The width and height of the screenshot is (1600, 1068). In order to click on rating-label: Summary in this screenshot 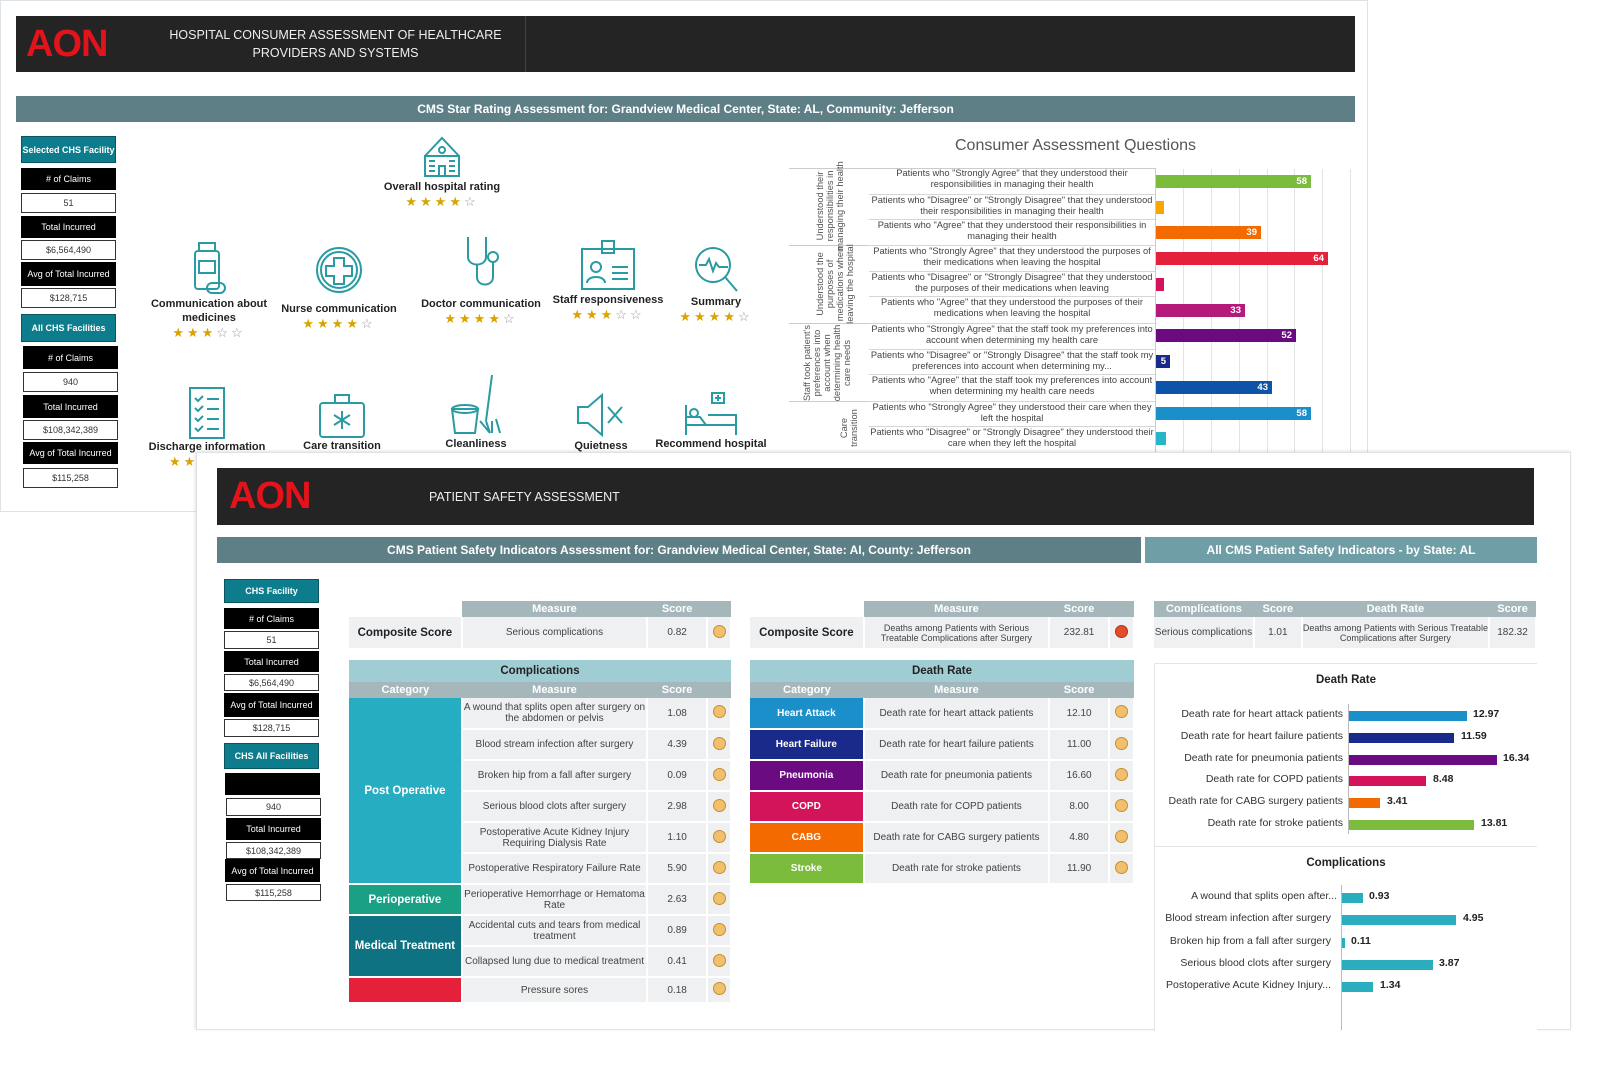, I will do `click(716, 302)`.